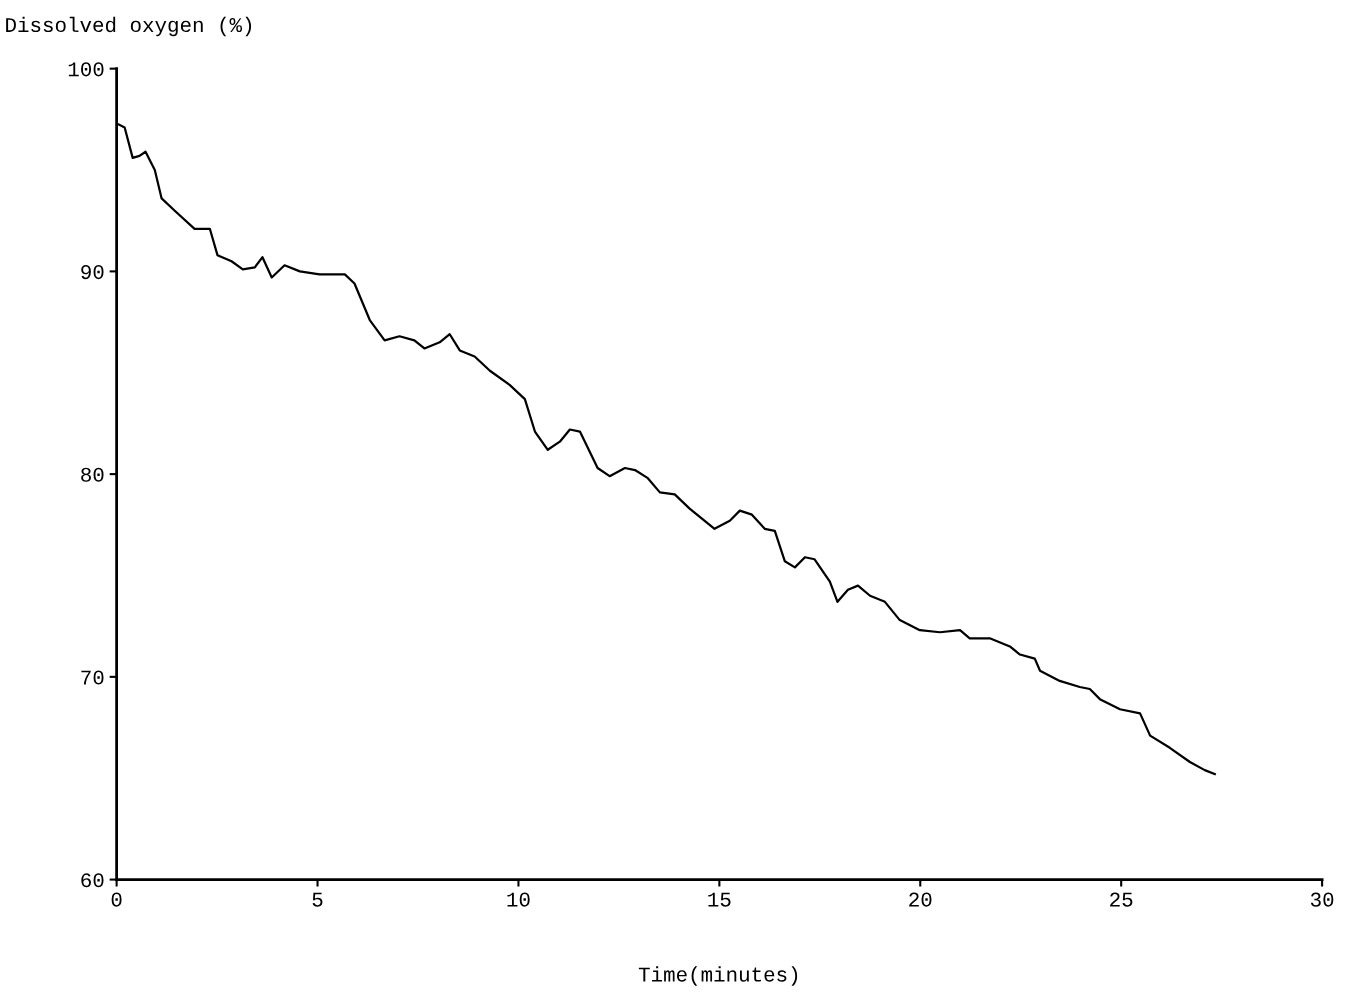 Image resolution: width=1356 pixels, height=995 pixels. I want to click on x-tick-label: 25, so click(1121, 899).